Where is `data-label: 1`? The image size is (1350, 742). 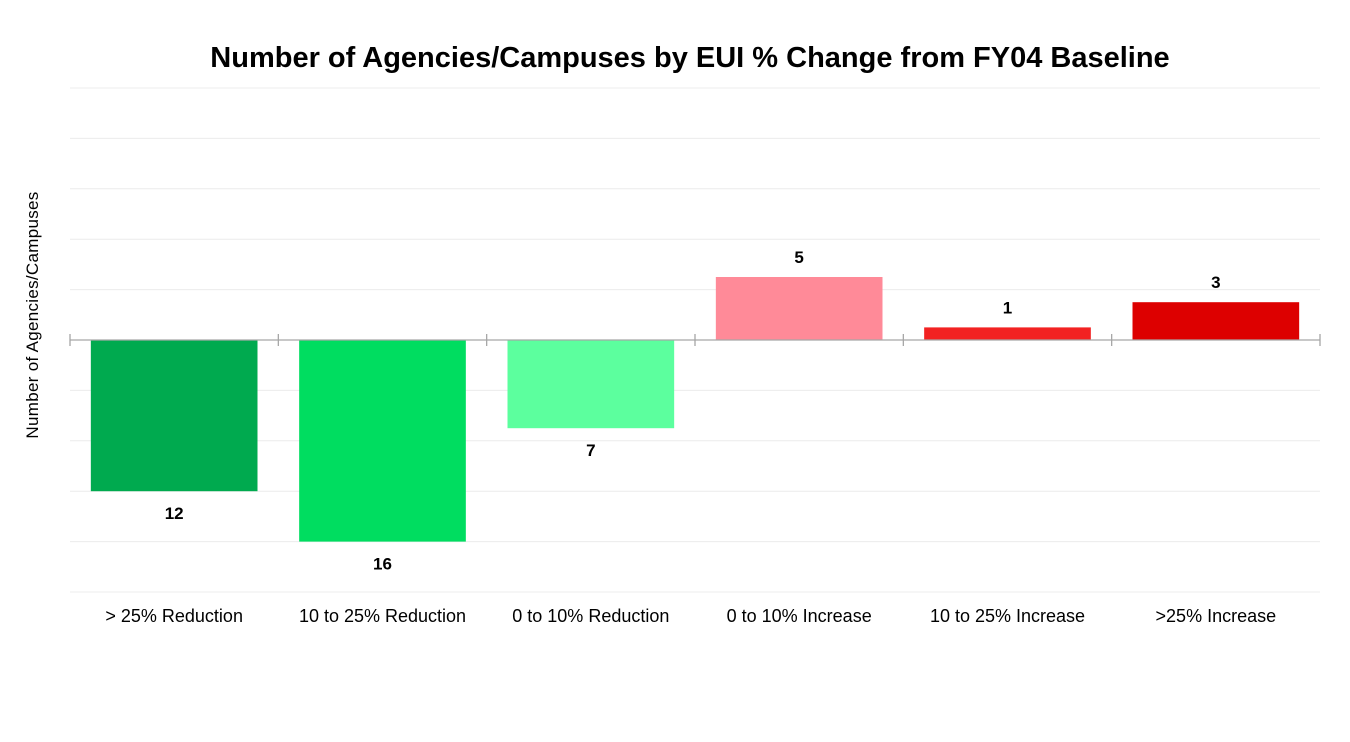 data-label: 1 is located at coordinates (1007, 307).